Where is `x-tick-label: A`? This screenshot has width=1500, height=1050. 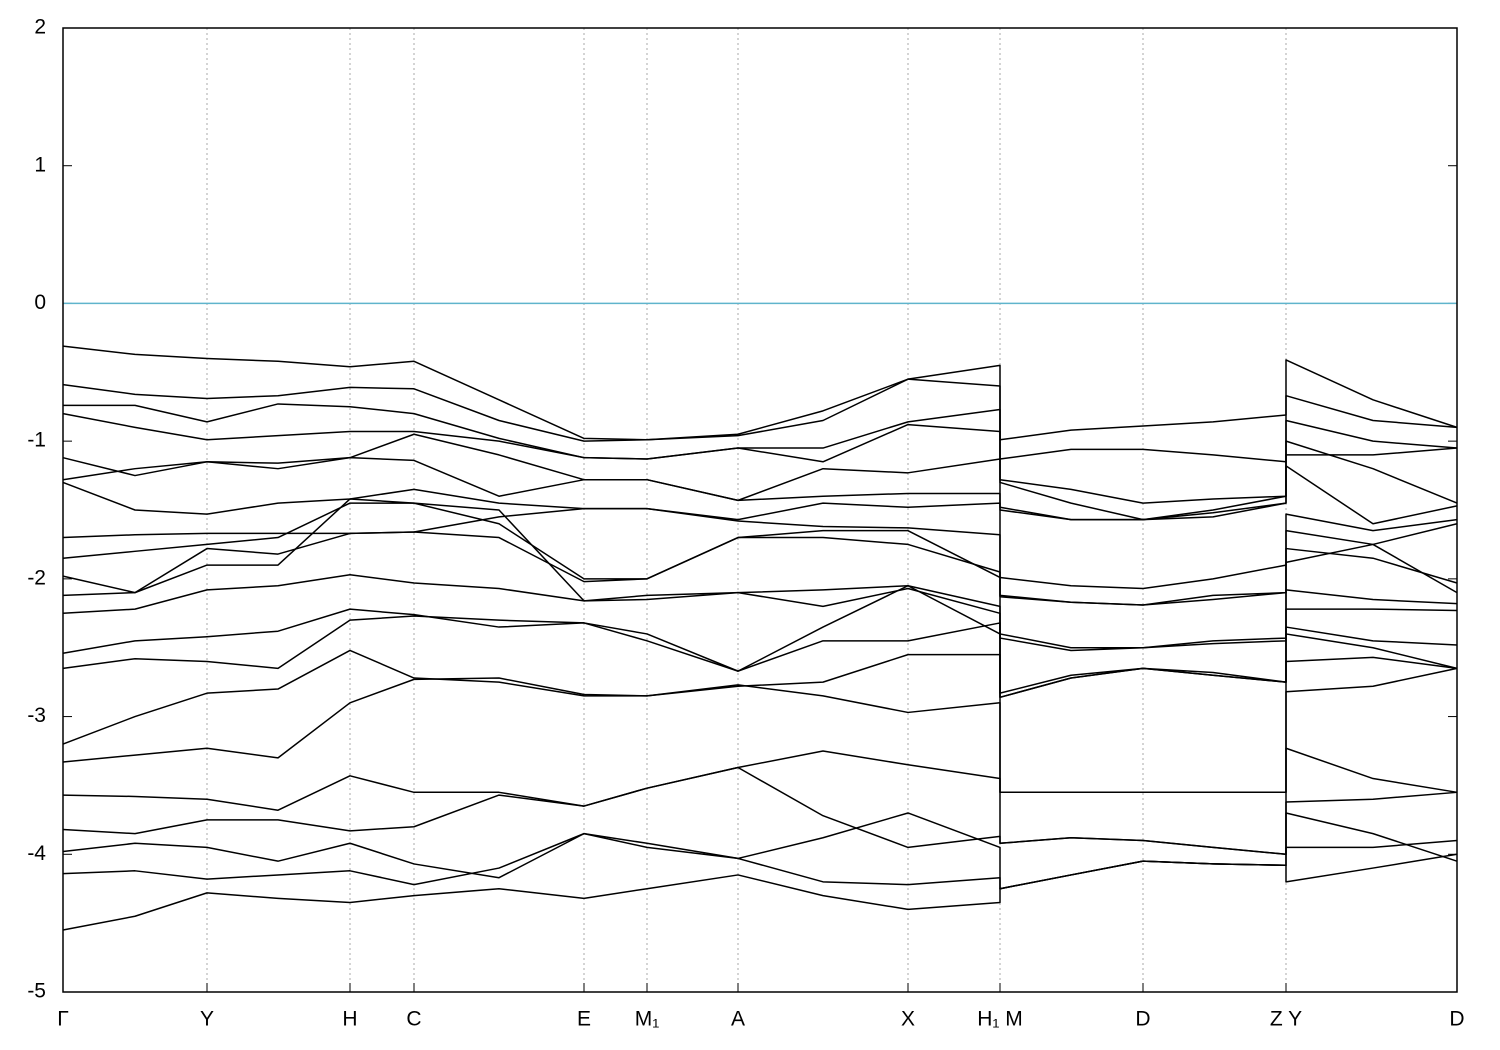 x-tick-label: A is located at coordinates (738, 1019).